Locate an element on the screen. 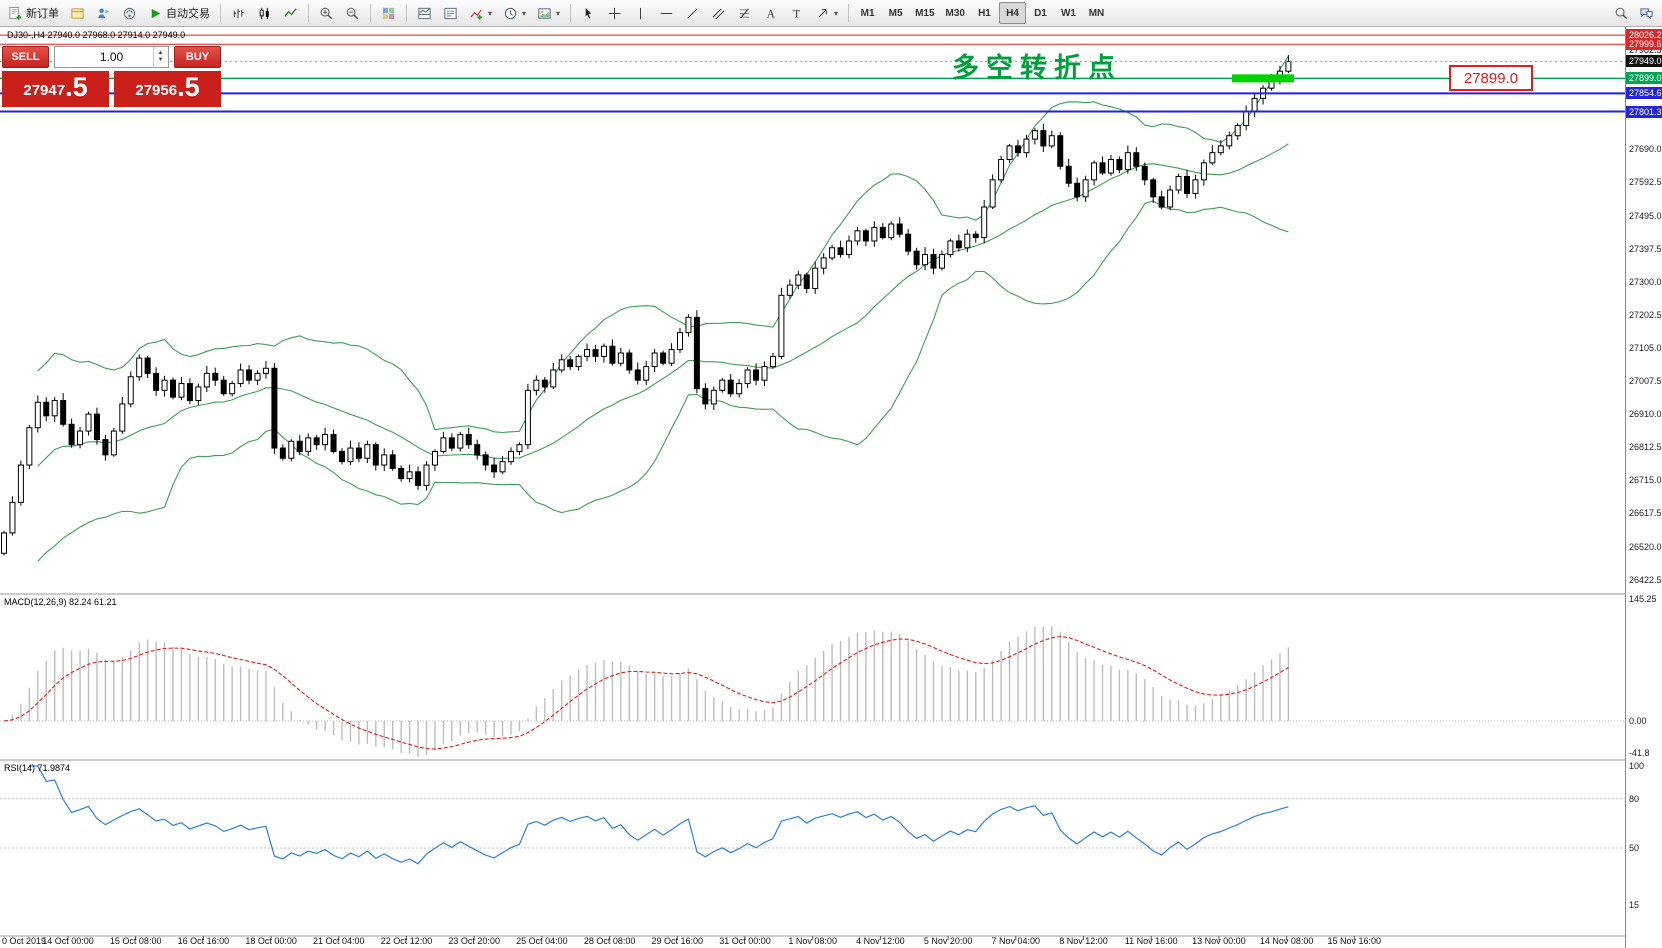 The height and width of the screenshot is (948, 1662). template-icon is located at coordinates (544, 13).